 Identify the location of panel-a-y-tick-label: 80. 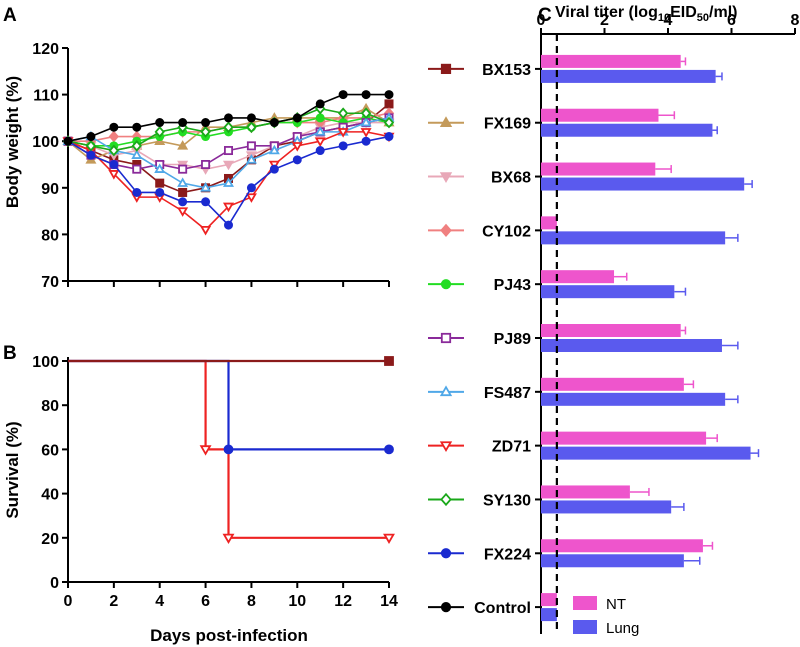
(50, 235).